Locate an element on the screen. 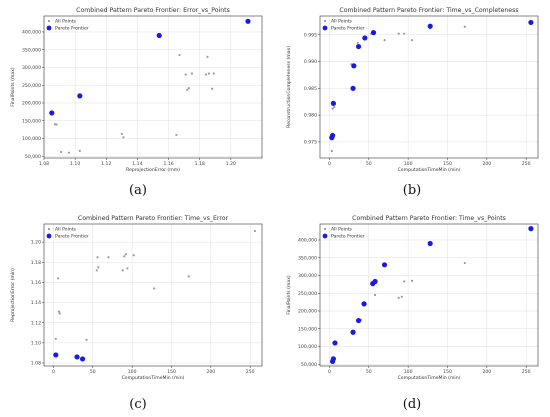  x-tick-label: 1.12 is located at coordinates (106, 164).